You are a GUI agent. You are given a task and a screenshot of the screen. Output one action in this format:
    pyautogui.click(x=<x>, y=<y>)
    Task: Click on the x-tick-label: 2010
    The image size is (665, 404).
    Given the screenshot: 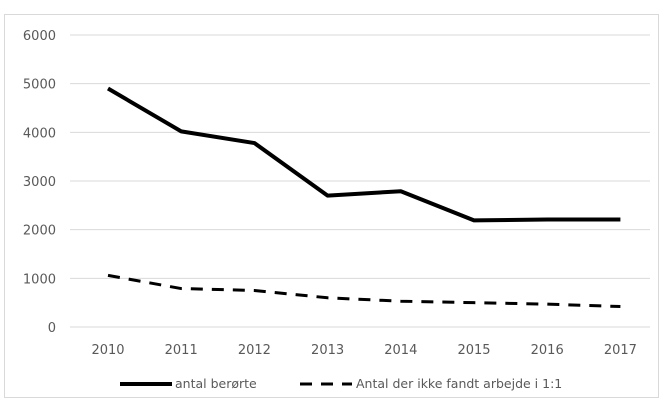 What is the action you would take?
    pyautogui.click(x=107, y=350)
    